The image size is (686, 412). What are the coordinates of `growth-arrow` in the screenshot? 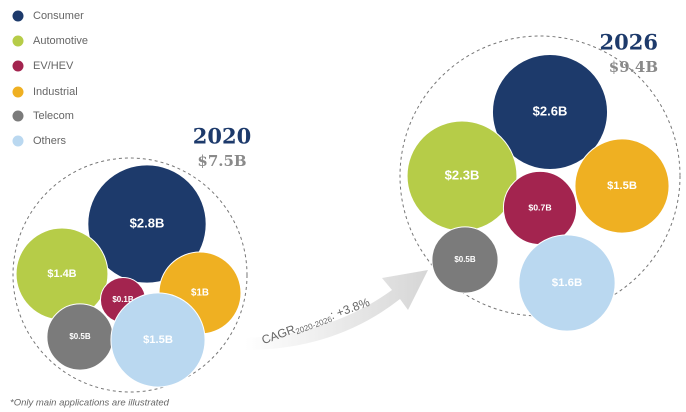 It's located at (336, 310).